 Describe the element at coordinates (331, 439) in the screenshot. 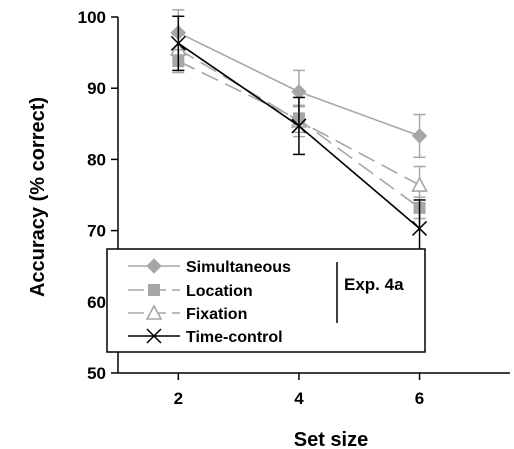

I see `x-axis-title: Set size` at that location.